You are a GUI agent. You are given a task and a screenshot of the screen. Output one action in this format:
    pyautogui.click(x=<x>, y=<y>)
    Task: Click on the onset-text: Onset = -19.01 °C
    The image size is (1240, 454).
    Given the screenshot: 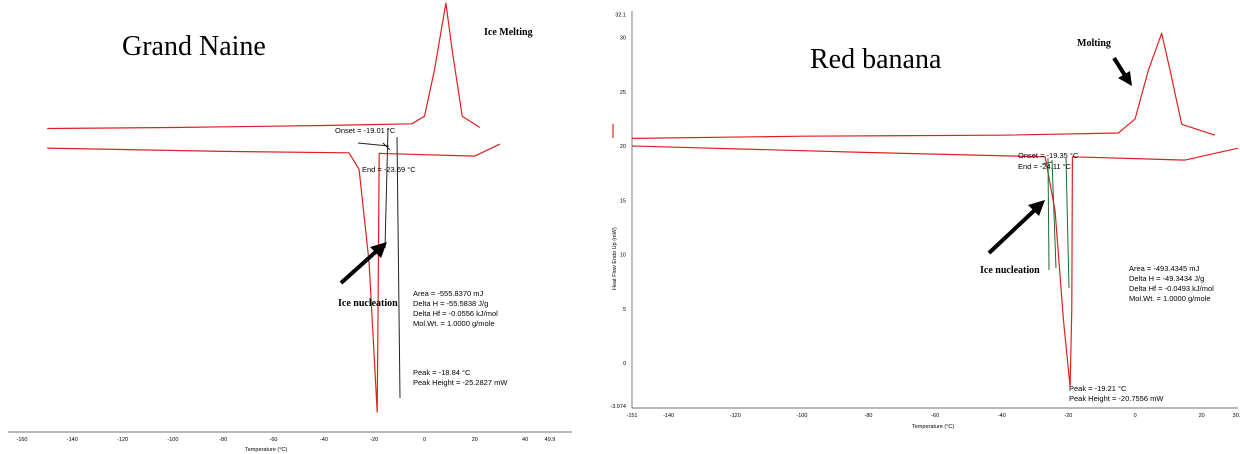 What is the action you would take?
    pyautogui.click(x=365, y=130)
    